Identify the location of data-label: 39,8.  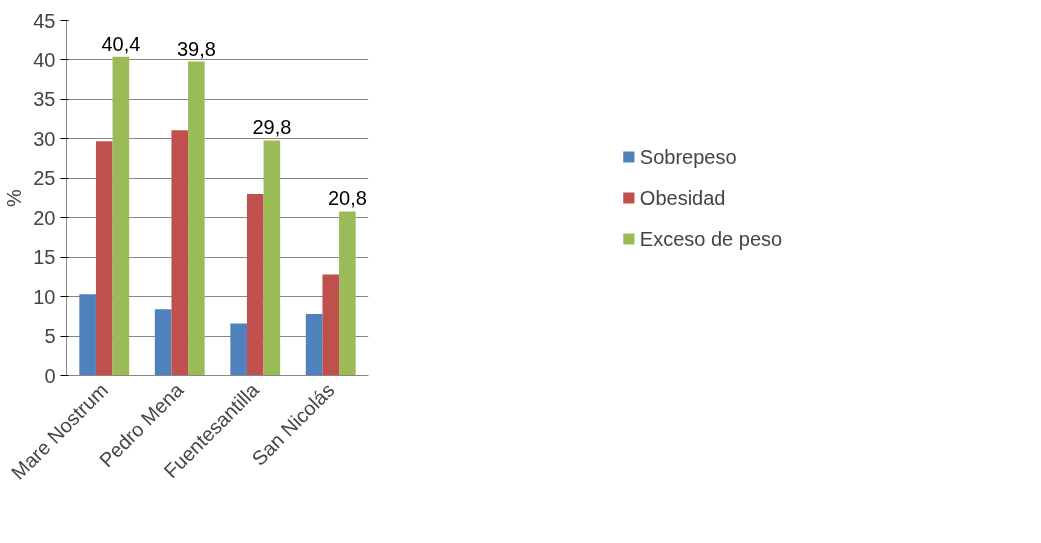
(196, 48).